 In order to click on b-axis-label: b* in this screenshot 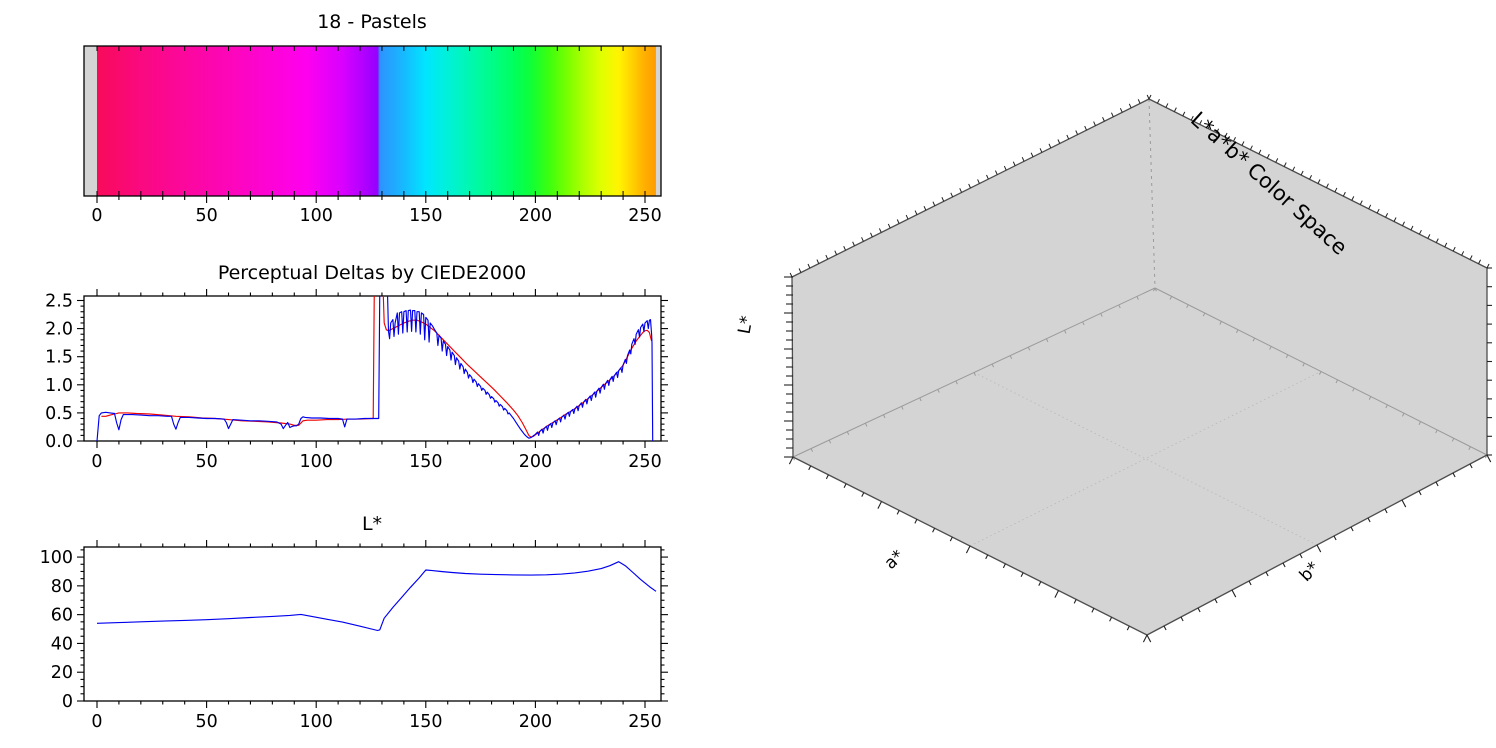, I will do `click(1309, 572)`.